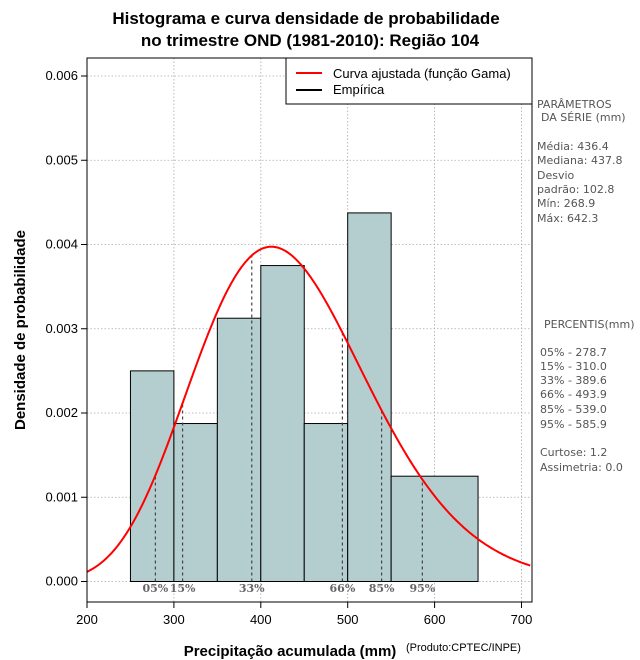 The width and height of the screenshot is (640, 660). I want to click on legend-box, so click(409, 81).